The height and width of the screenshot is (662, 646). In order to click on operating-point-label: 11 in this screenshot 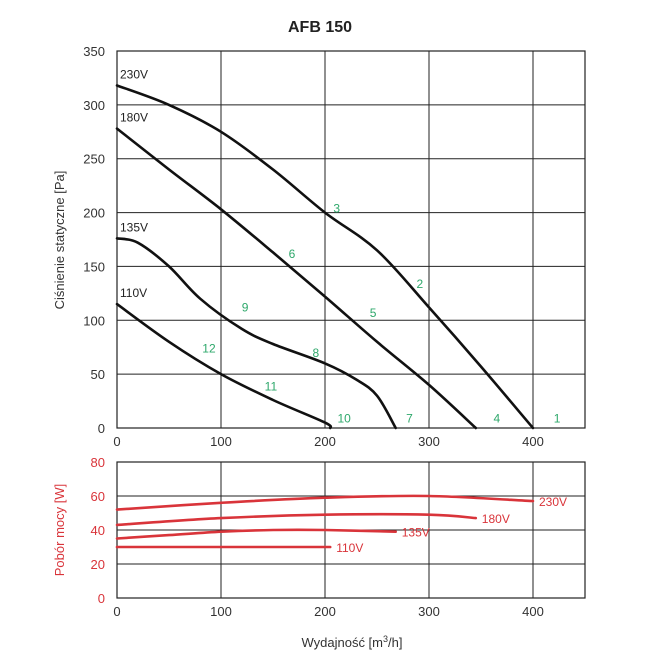, I will do `click(271, 386)`.